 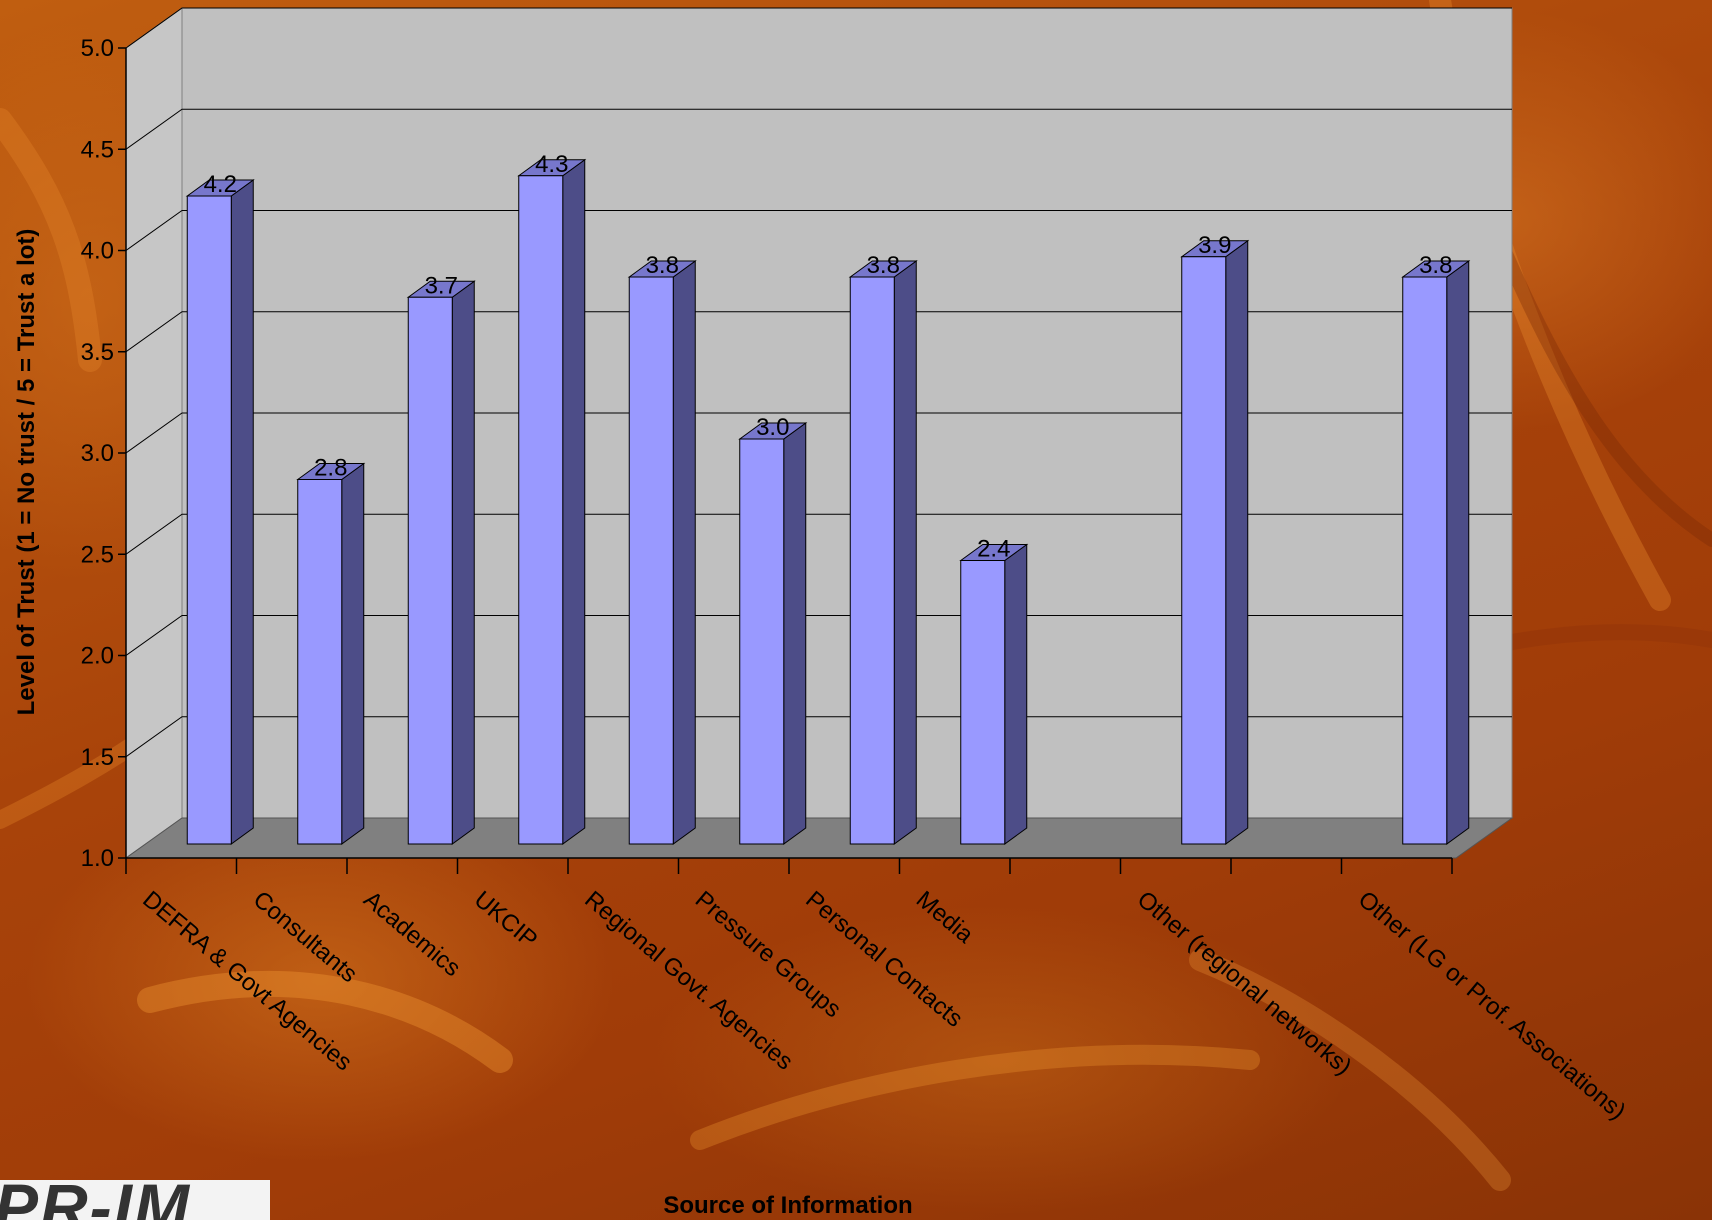 What do you see at coordinates (97, 858) in the screenshot?
I see `y-tick-label: 1.0` at bounding box center [97, 858].